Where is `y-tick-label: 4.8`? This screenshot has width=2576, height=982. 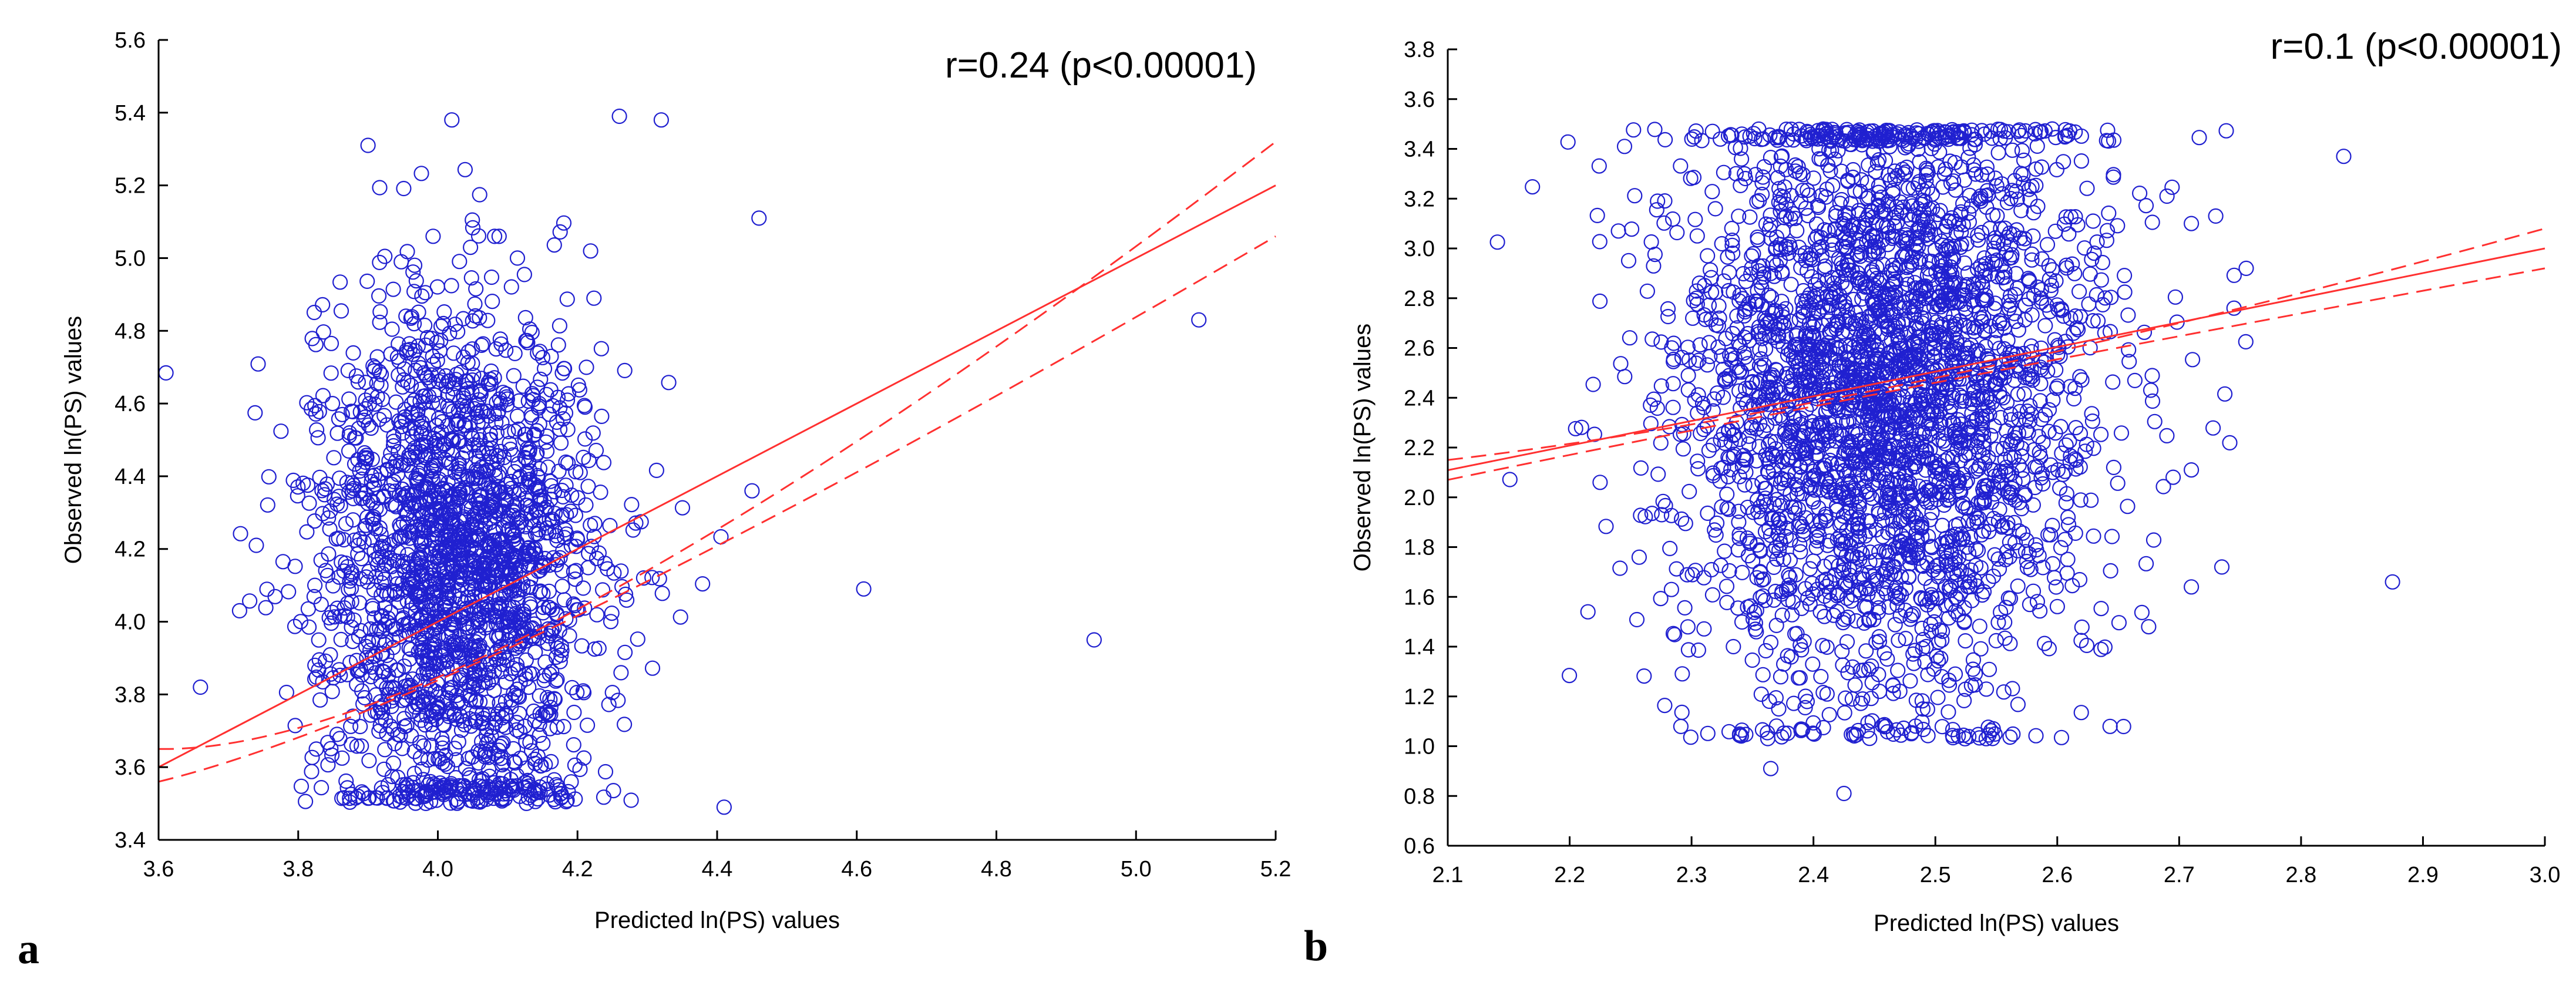 y-tick-label: 4.8 is located at coordinates (130, 331).